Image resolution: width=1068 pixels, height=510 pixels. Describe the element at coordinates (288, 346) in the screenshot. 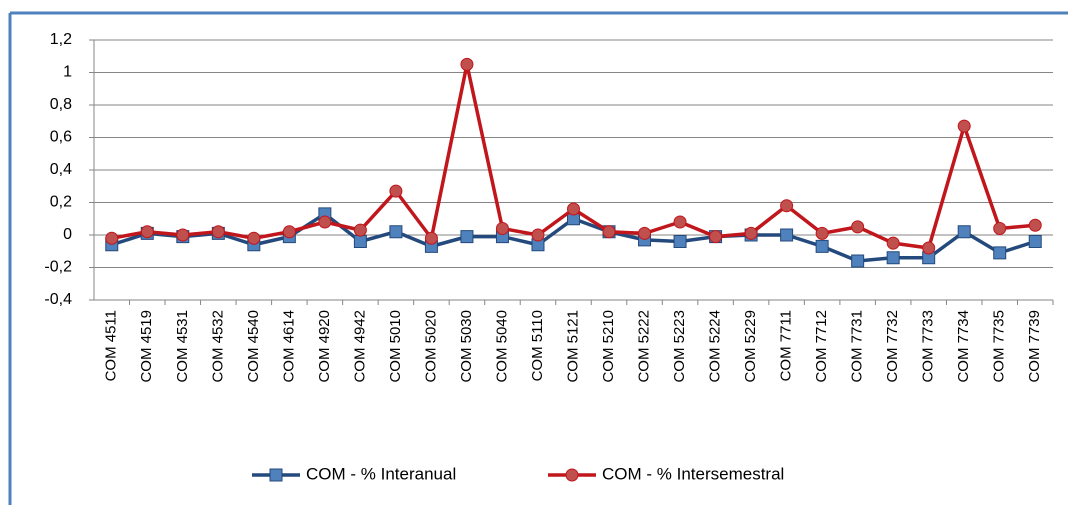

I see `x-tick-label: COM 4614` at that location.